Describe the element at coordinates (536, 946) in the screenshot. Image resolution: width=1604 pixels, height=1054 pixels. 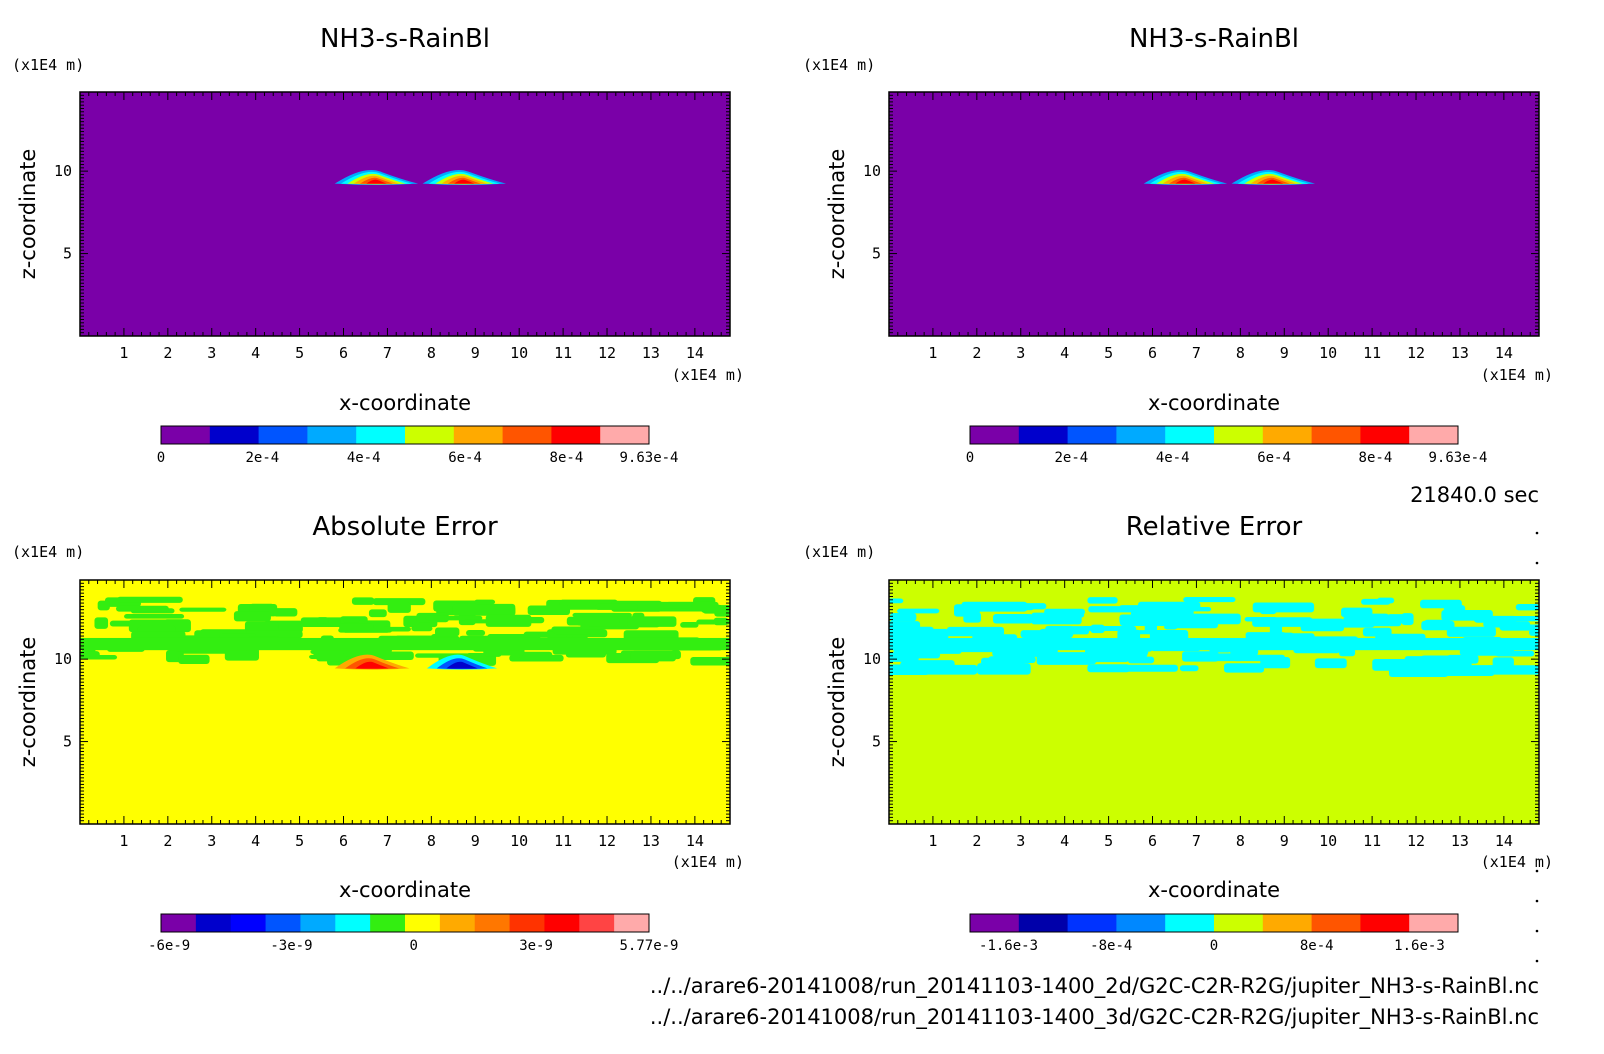
I see `colorbar-label: 3e-9` at that location.